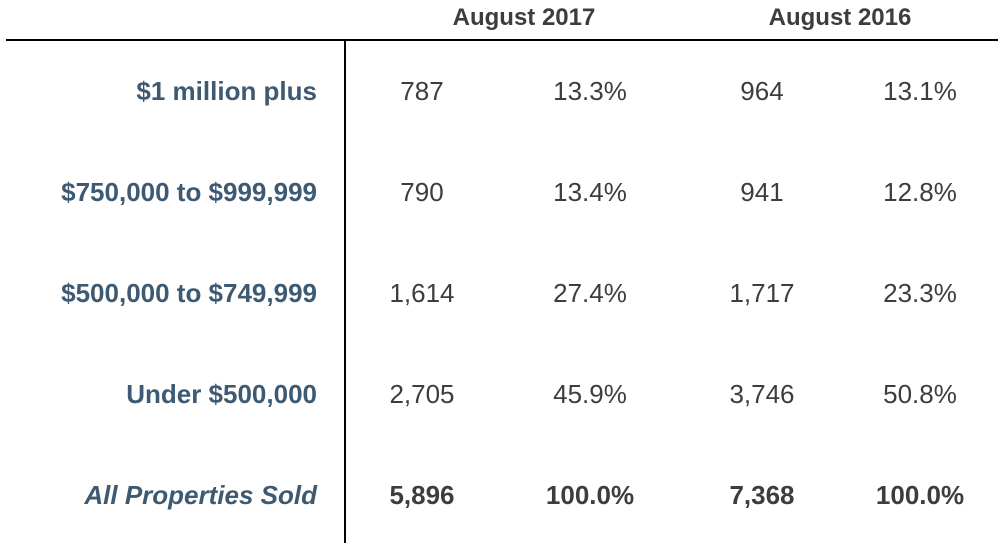 The height and width of the screenshot is (548, 1000). Describe the element at coordinates (920, 91) in the screenshot. I see `percent-2016: 13.1%` at that location.